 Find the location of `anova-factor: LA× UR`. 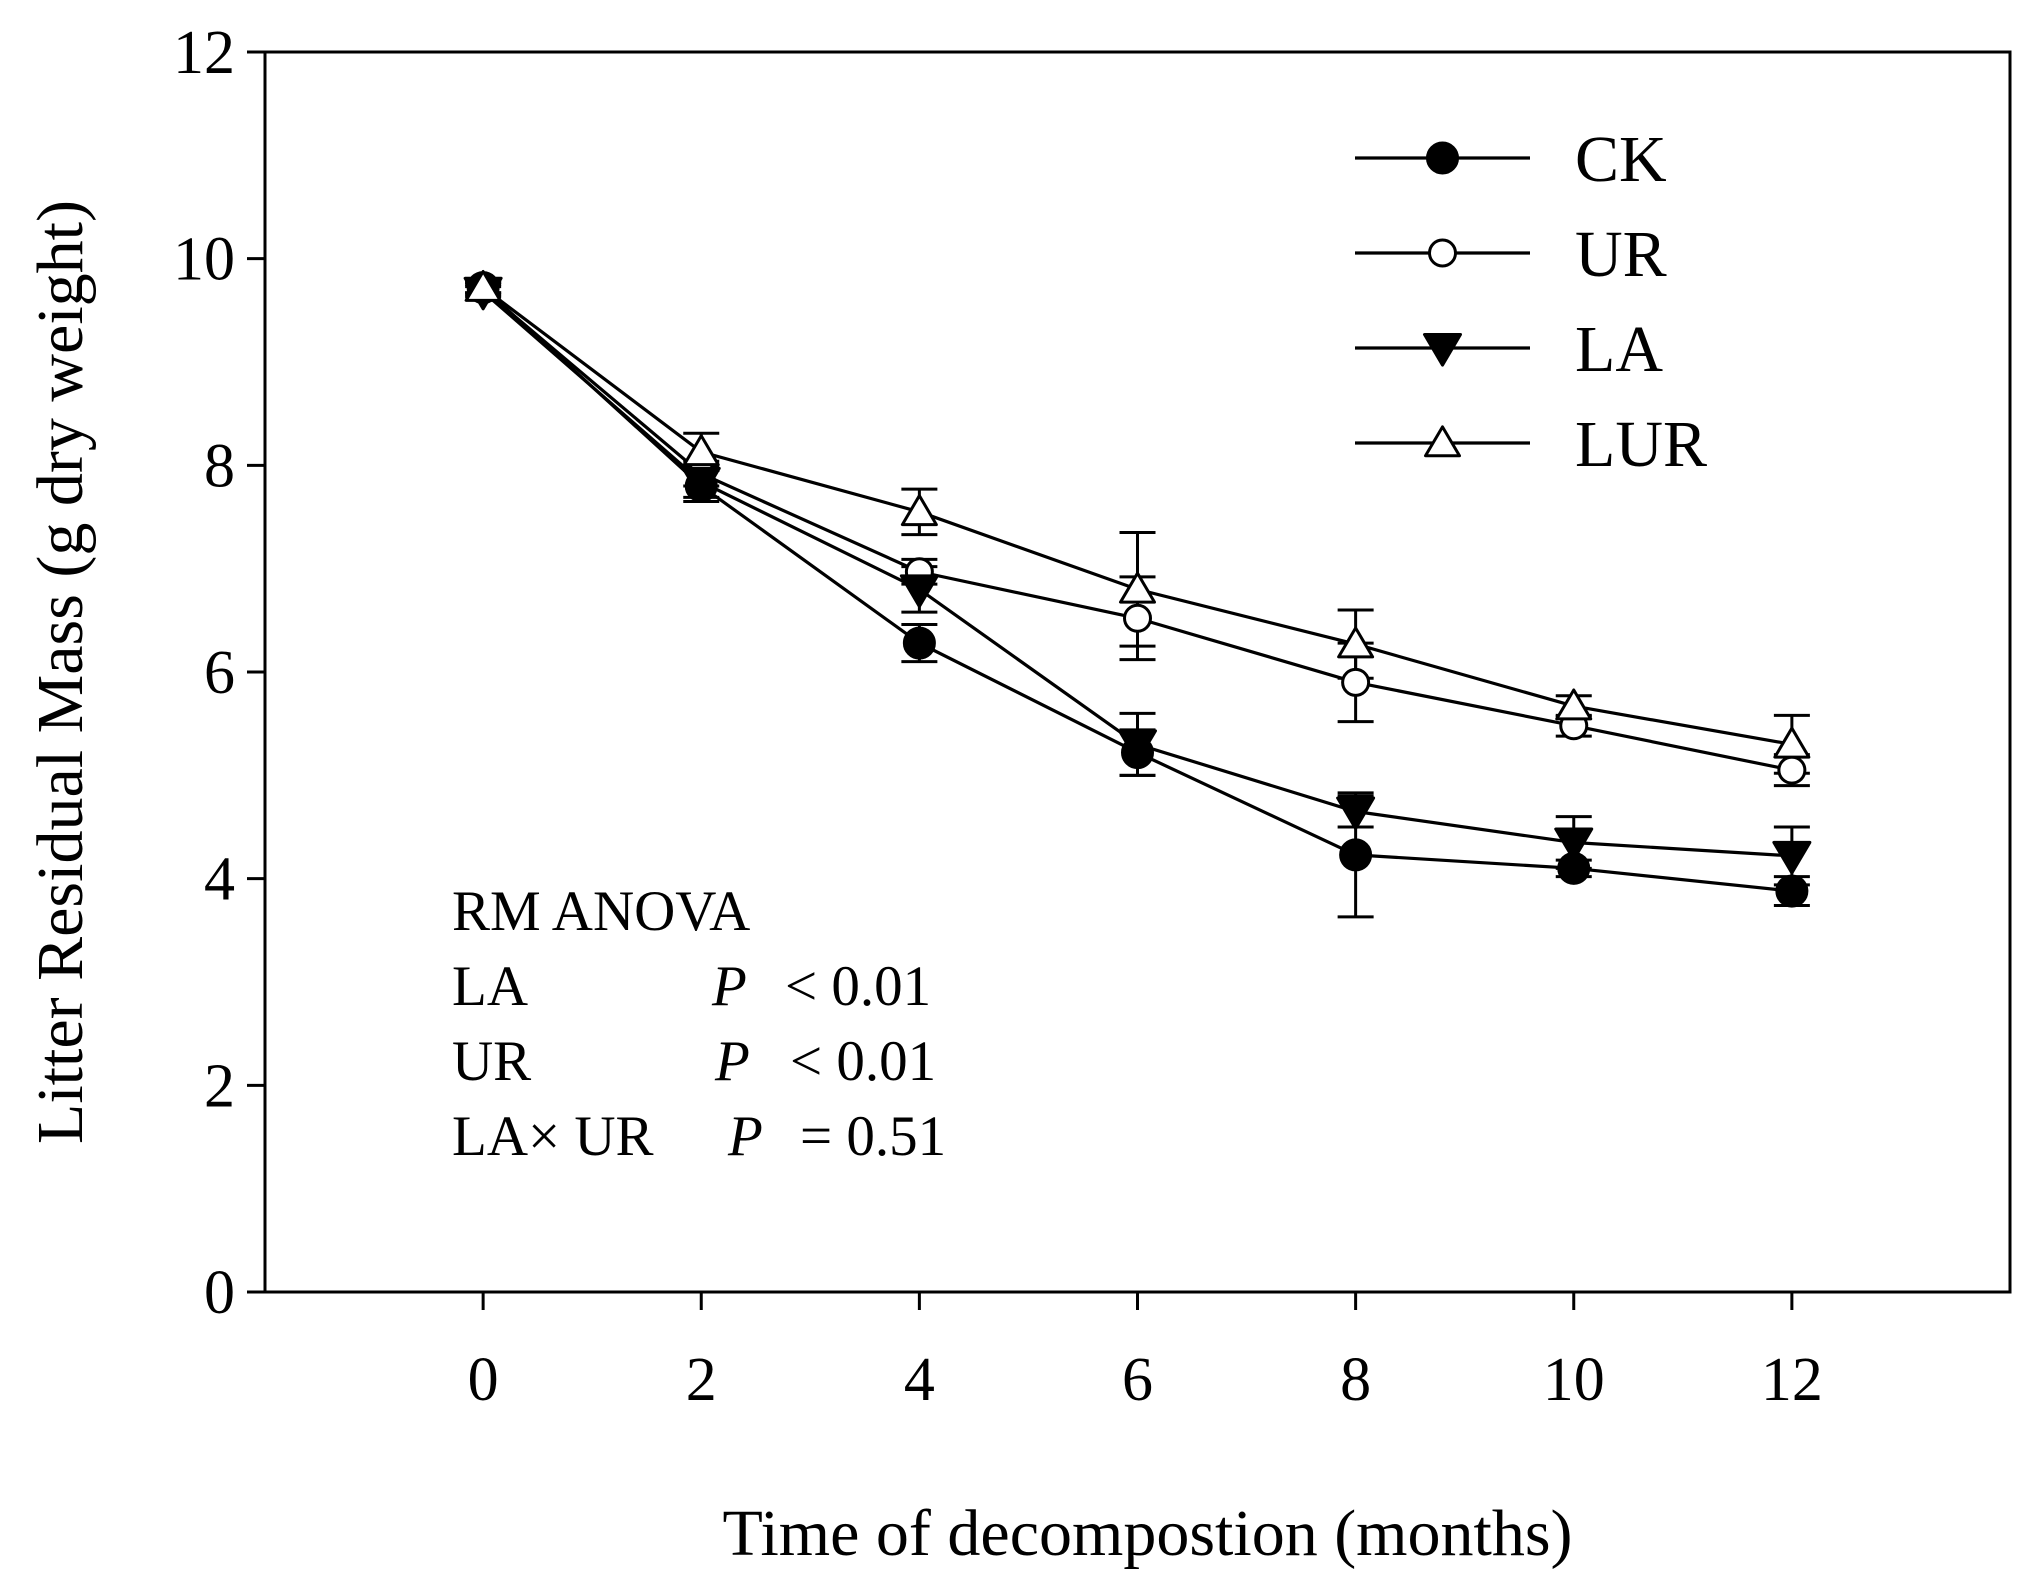

anova-factor: LA× UR is located at coordinates (553, 1136).